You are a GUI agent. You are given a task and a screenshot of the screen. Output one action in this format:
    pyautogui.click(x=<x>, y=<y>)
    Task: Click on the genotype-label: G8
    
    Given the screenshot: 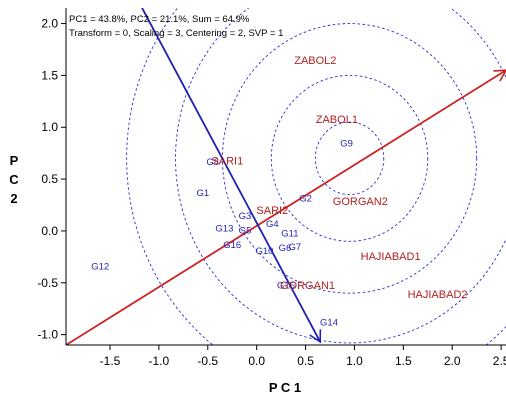 What is the action you would take?
    pyautogui.click(x=212, y=162)
    